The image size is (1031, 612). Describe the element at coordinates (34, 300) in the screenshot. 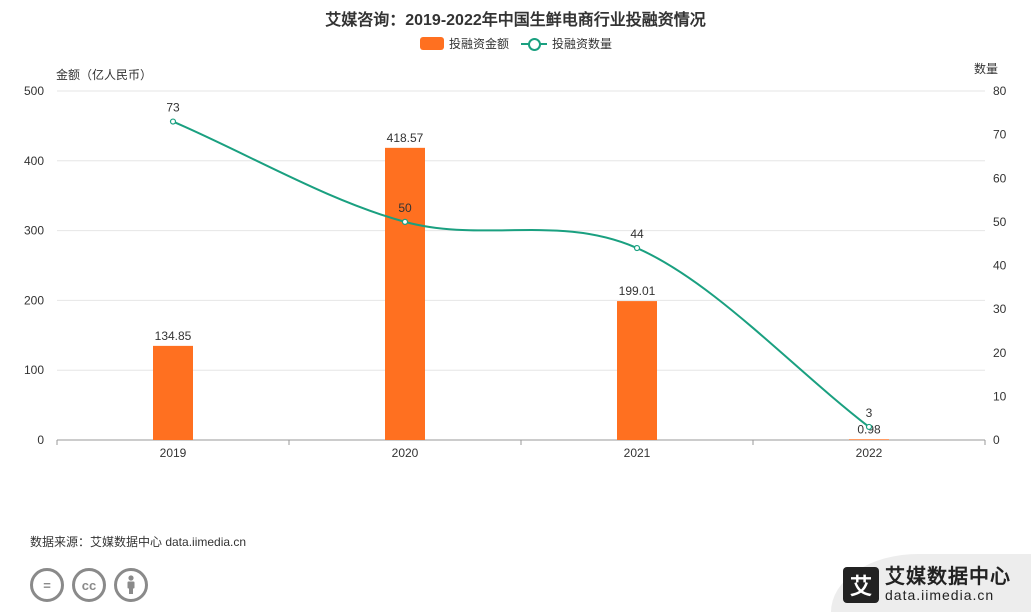

I see `y-left-tick-label: 200` at that location.